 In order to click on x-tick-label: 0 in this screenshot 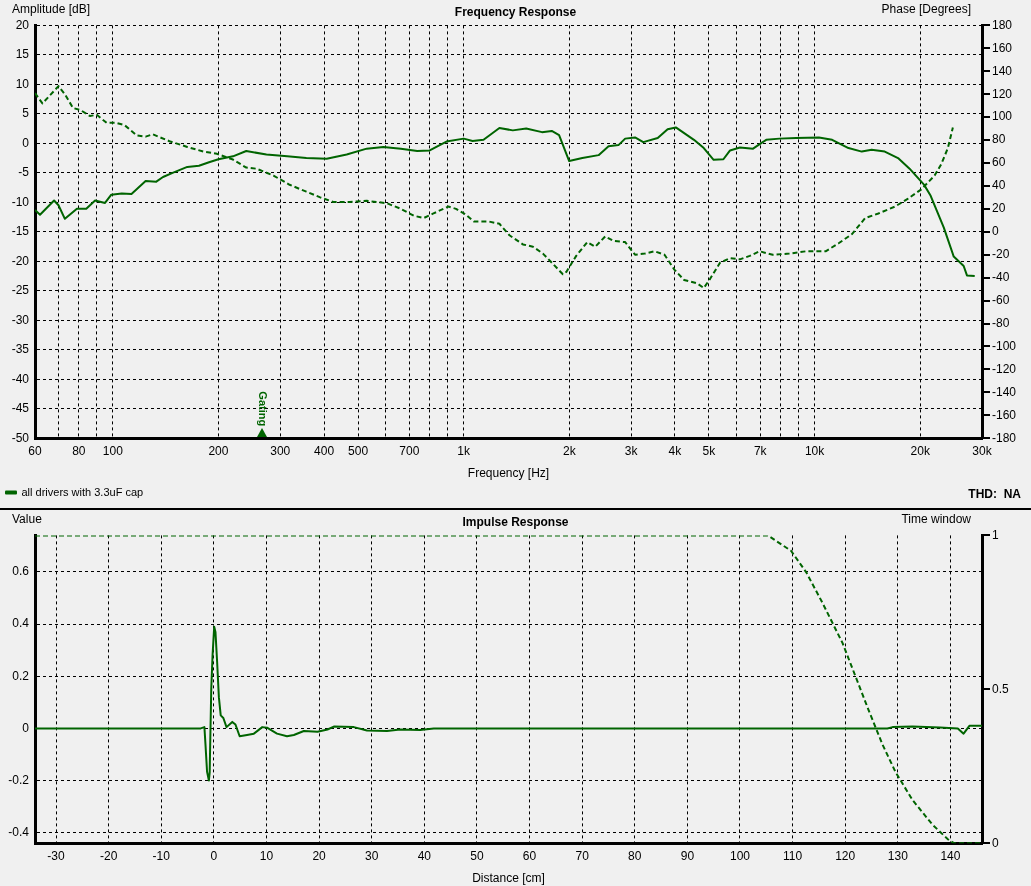, I will do `click(214, 855)`.